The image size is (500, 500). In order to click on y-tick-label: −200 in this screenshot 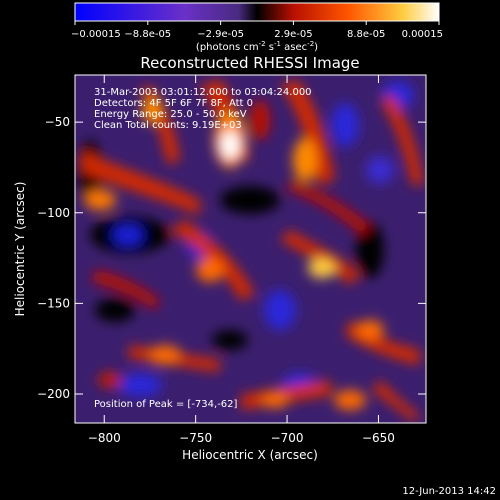, I will do `click(53, 394)`.